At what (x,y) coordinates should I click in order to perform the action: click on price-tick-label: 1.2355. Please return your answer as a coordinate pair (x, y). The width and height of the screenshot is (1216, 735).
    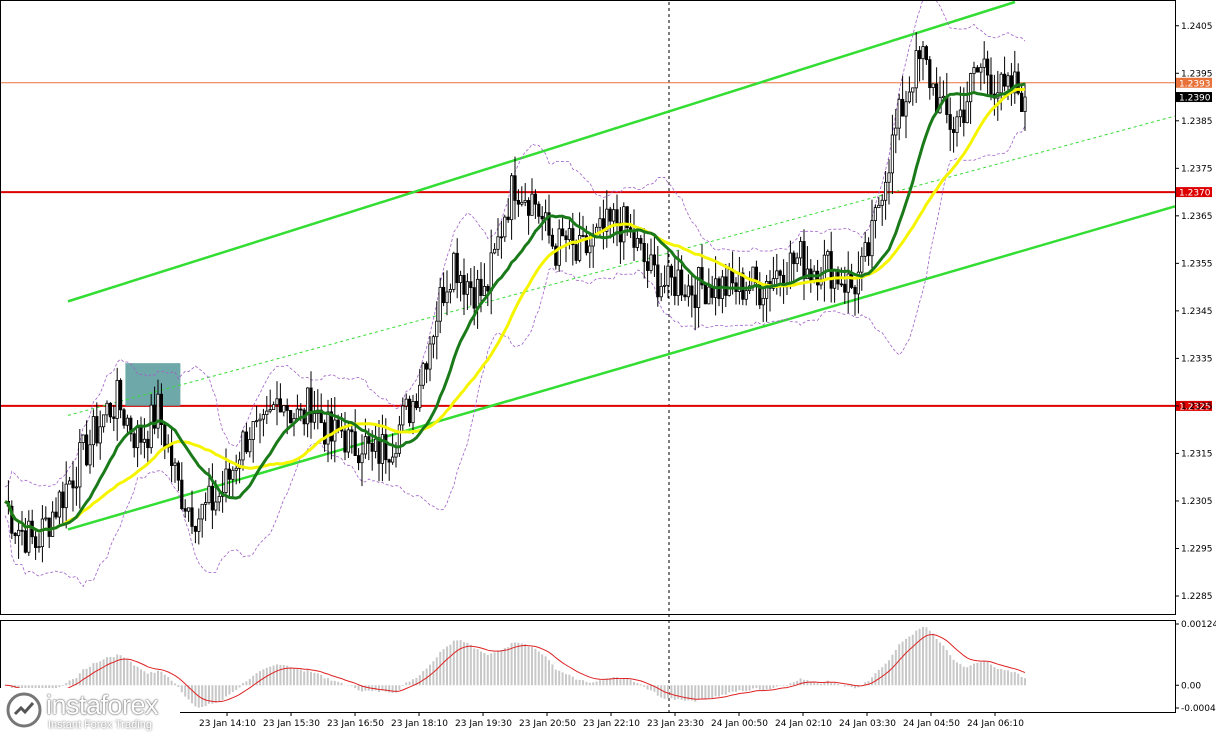
    Looking at the image, I should click on (1197, 264).